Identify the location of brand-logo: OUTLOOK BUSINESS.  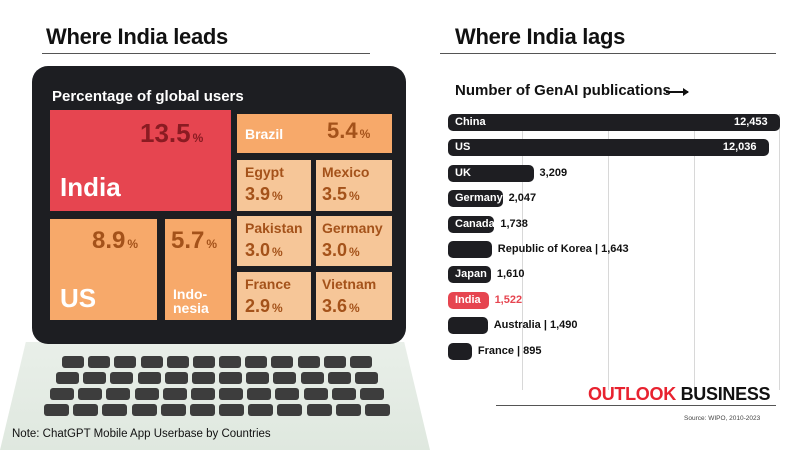
(679, 394).